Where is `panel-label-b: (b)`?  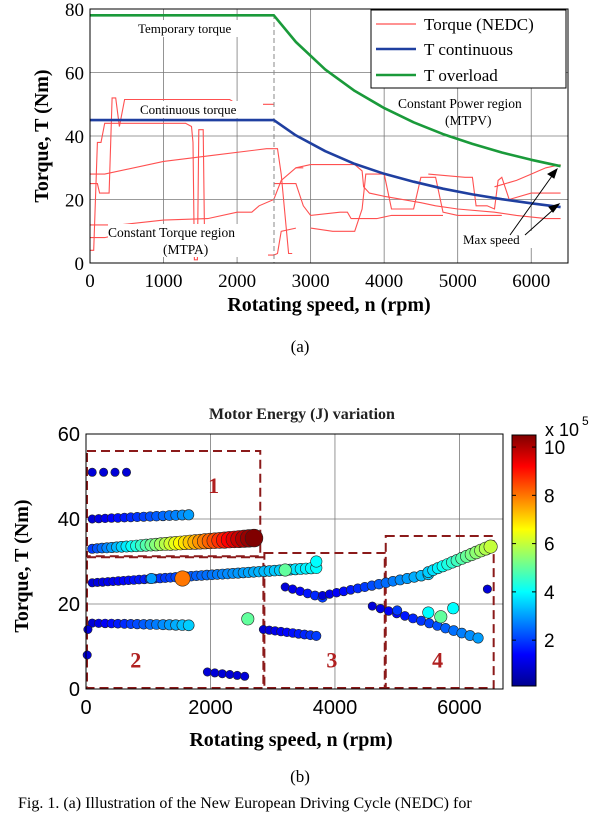 panel-label-b: (b) is located at coordinates (300, 776).